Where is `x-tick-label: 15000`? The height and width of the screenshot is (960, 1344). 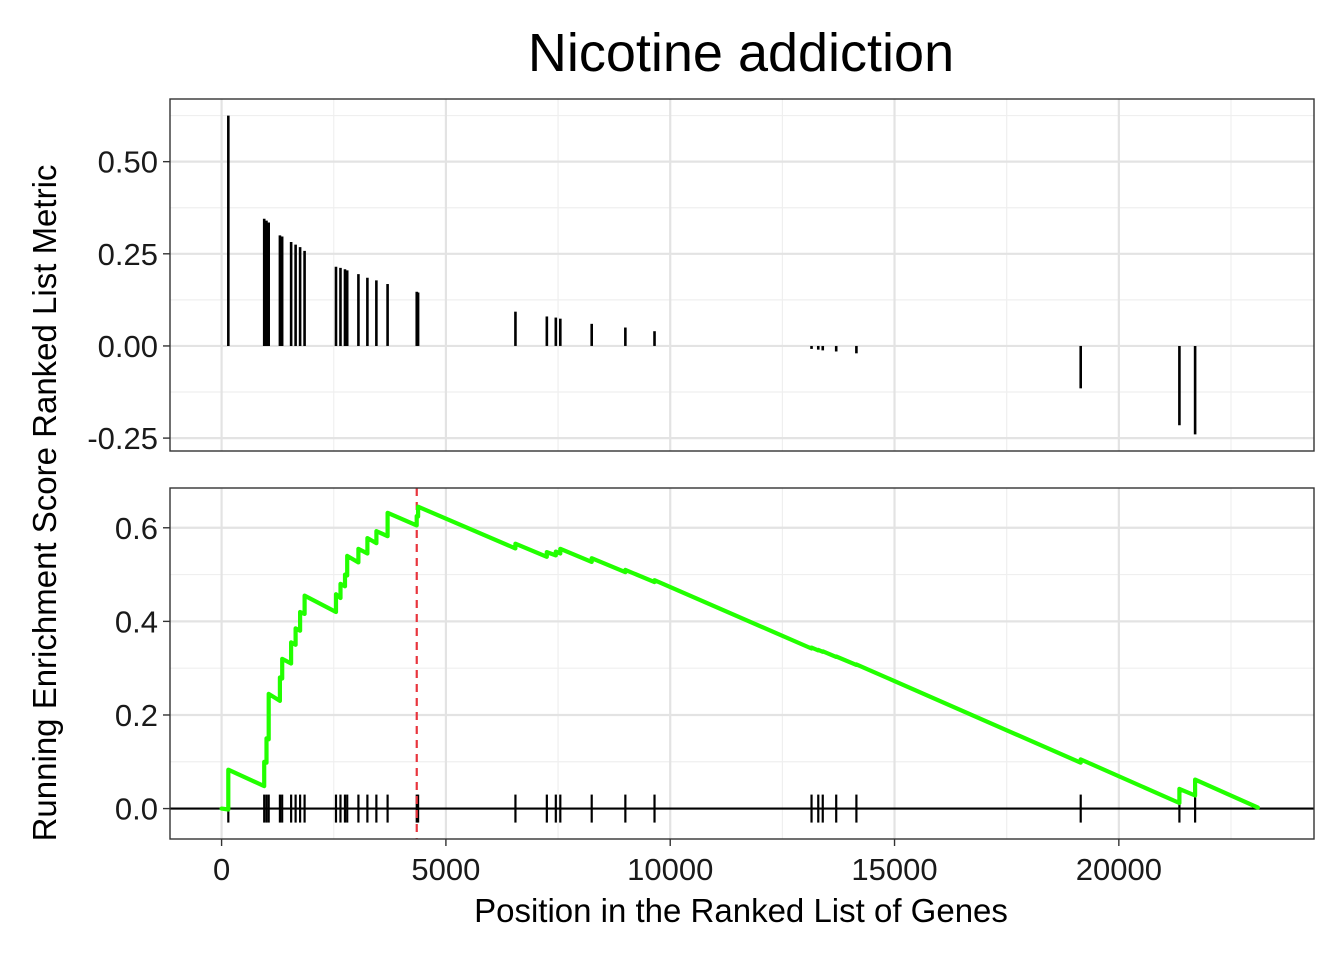 x-tick-label: 15000 is located at coordinates (894, 869).